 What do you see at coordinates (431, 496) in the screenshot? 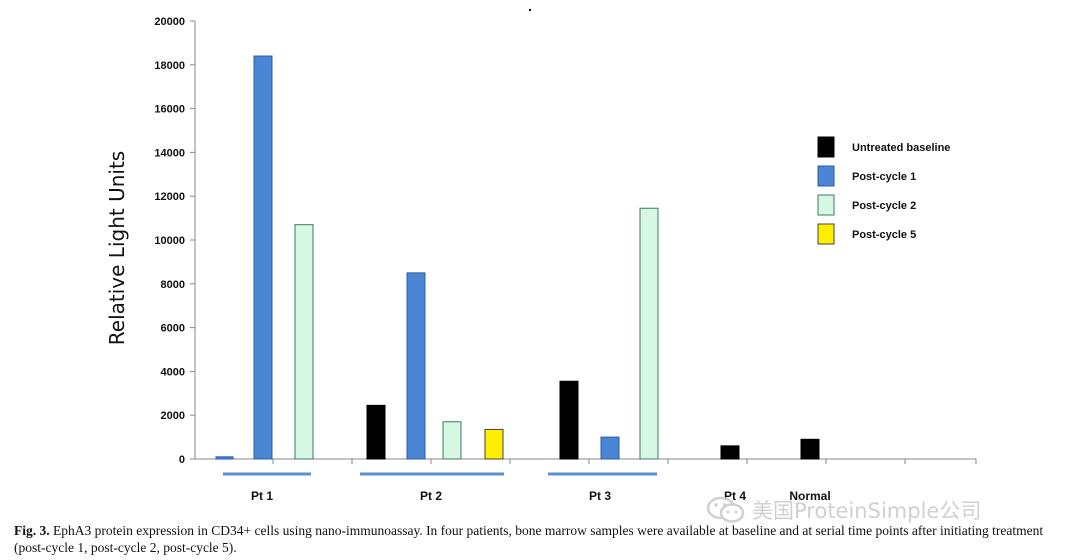
I see `x-group-label: Pt 2` at bounding box center [431, 496].